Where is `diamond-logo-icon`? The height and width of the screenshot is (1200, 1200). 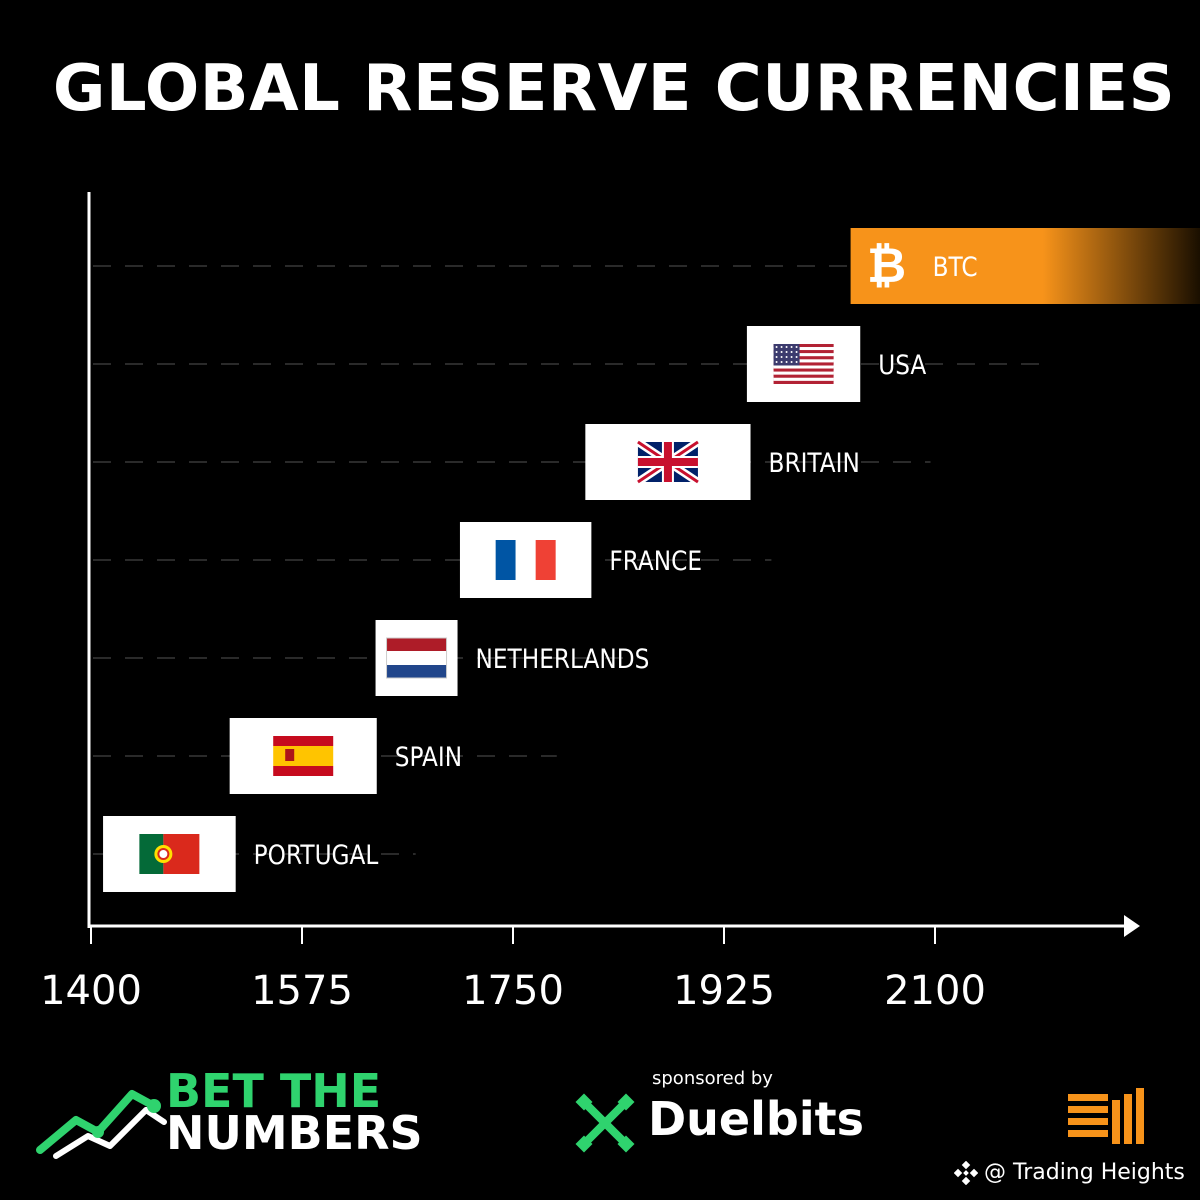 diamond-logo-icon is located at coordinates (966, 1173).